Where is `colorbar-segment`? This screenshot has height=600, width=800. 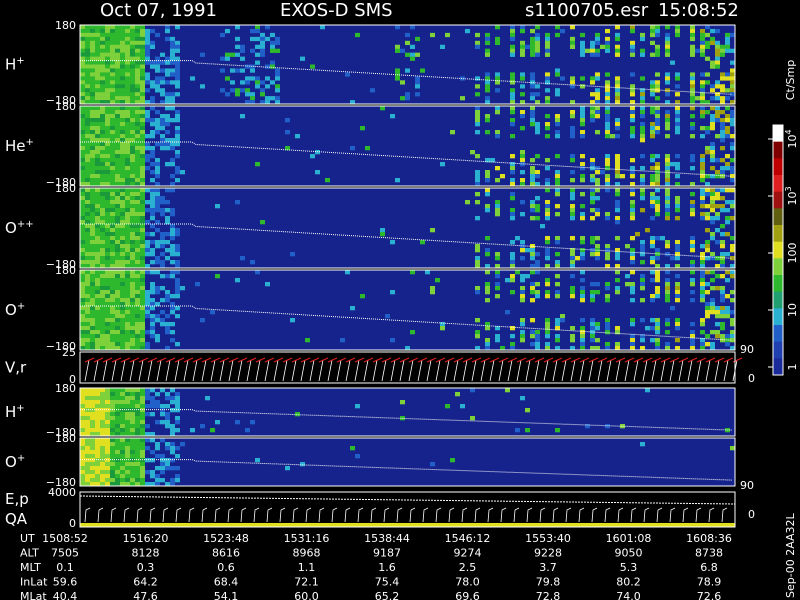 colorbar-segment is located at coordinates (778, 300).